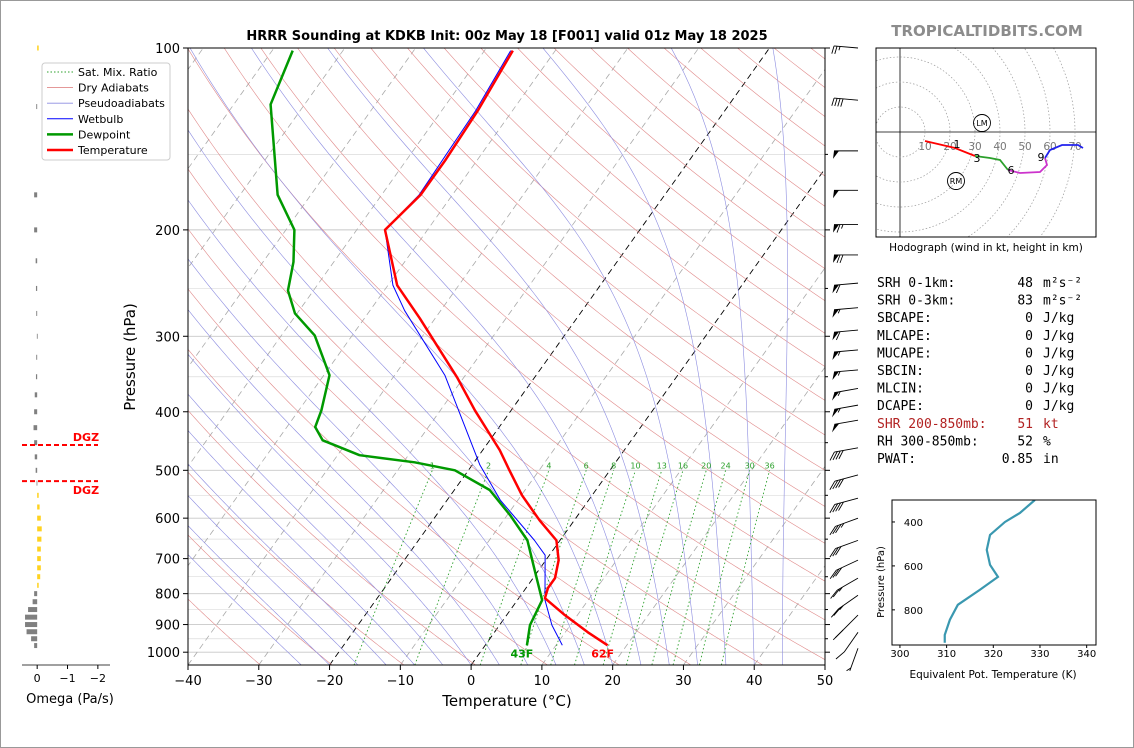  What do you see at coordinates (991, 163) in the screenshot?
I see `hodo-trace` at bounding box center [991, 163].